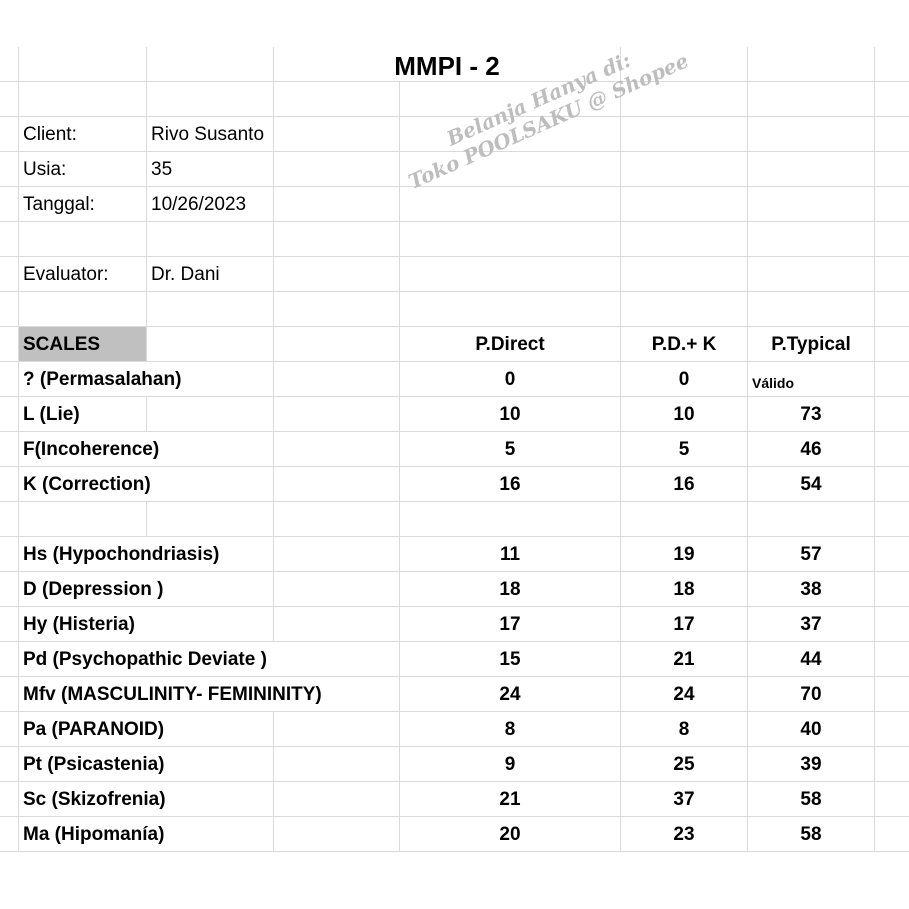 This screenshot has width=909, height=909. Describe the element at coordinates (811, 554) in the screenshot. I see `p-typical-value: 57` at that location.